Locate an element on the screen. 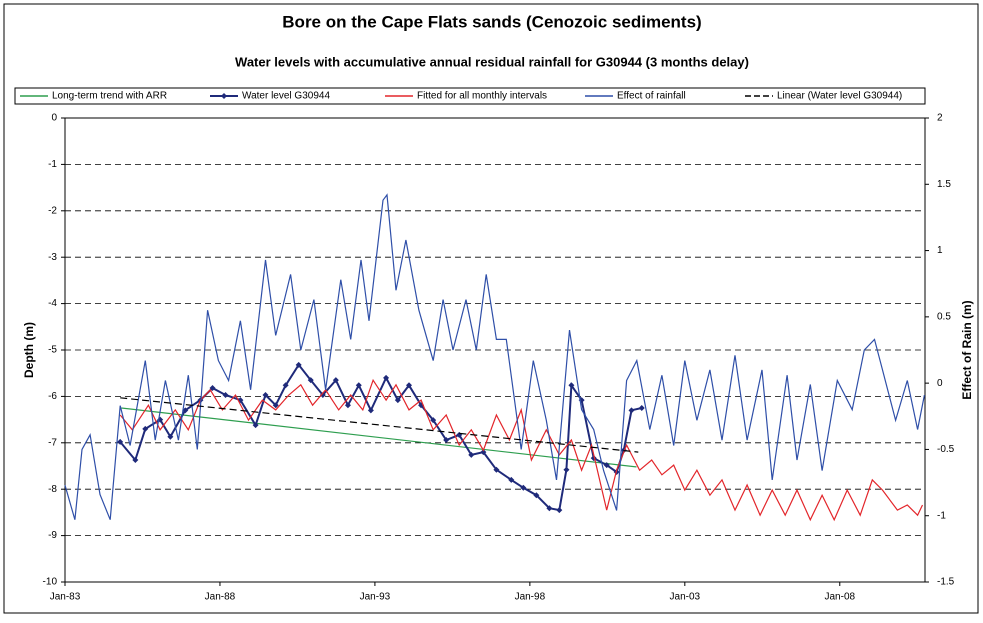  y2-tick-label: 0.5 is located at coordinates (944, 316).